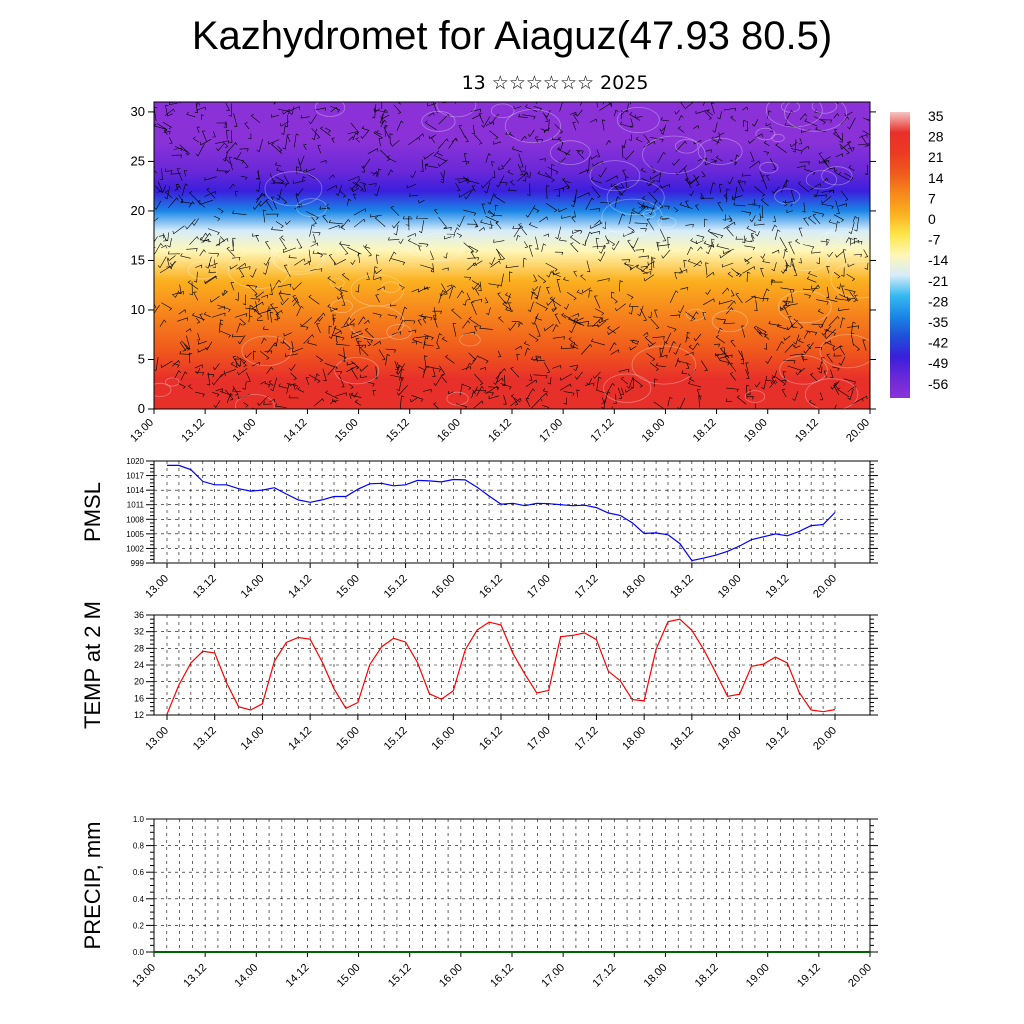 The image size is (1024, 1024). I want to click on y-tick-label: 0, so click(141, 408).